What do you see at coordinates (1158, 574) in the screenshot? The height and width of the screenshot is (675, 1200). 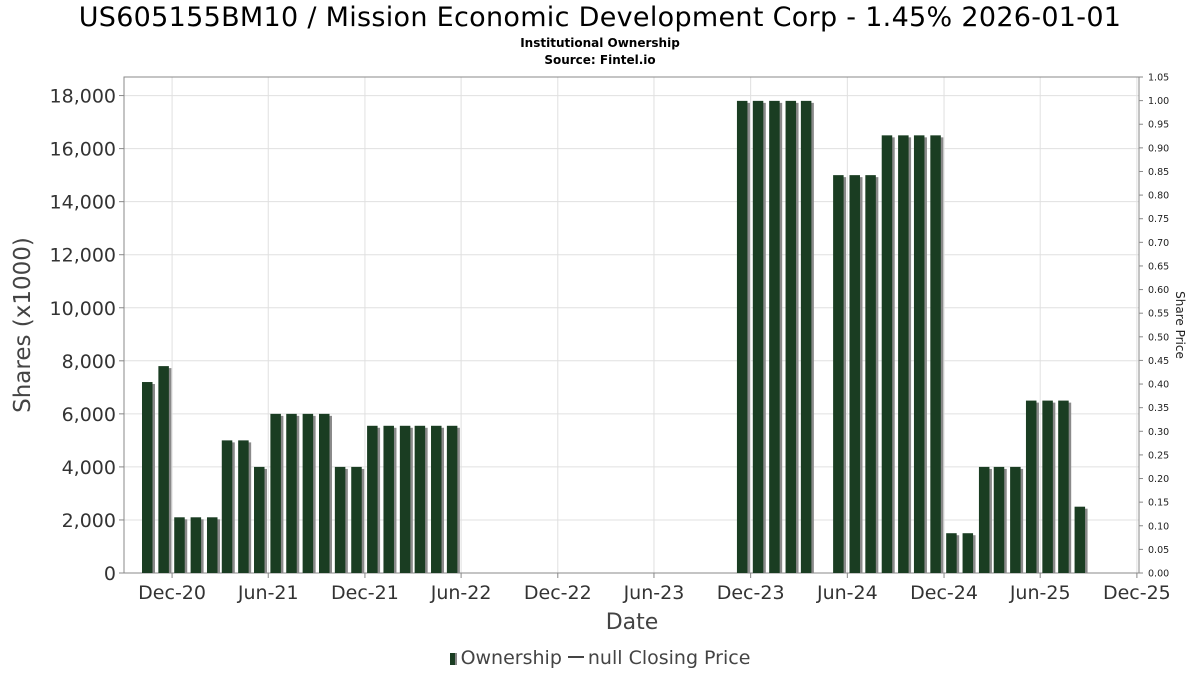 I see `y2-tick-label: 0.00` at bounding box center [1158, 574].